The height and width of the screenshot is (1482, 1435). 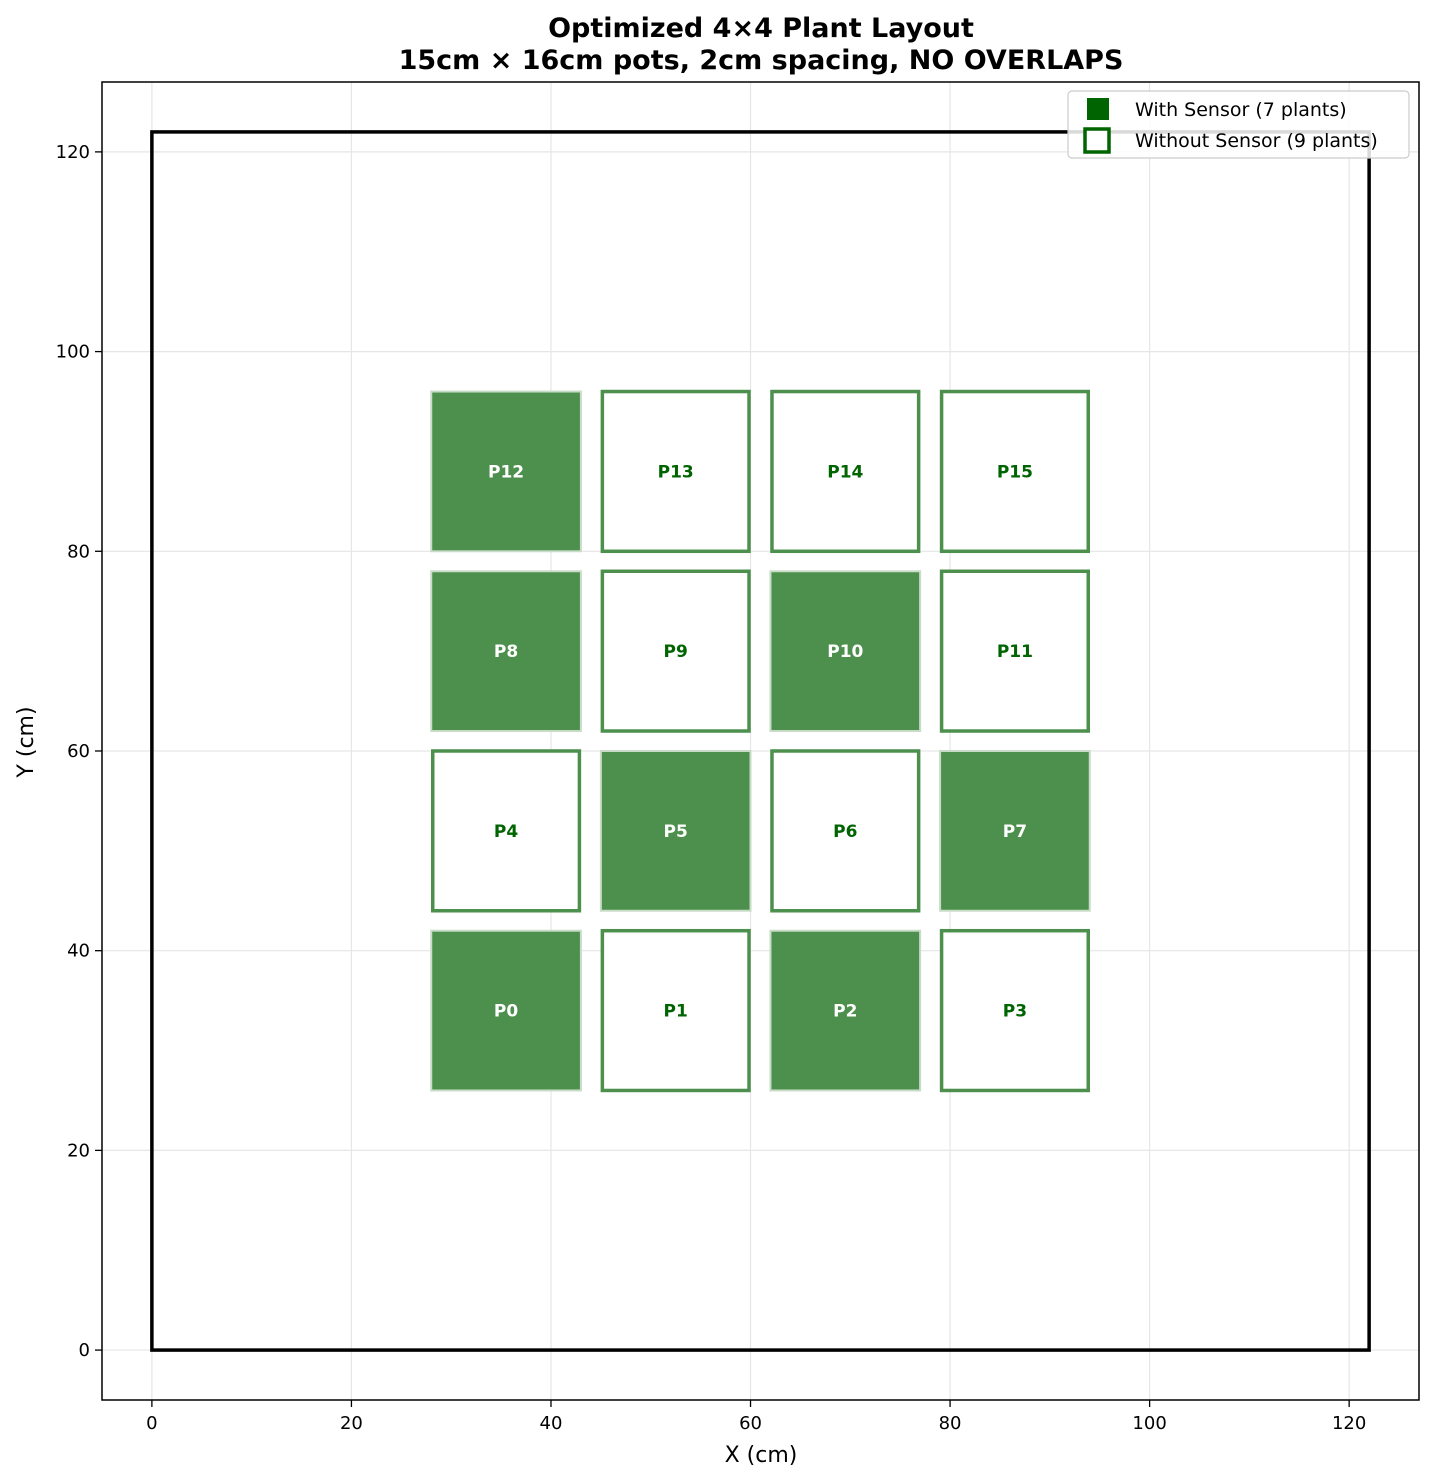 What do you see at coordinates (351, 1423) in the screenshot?
I see `x-tick-label: 20` at bounding box center [351, 1423].